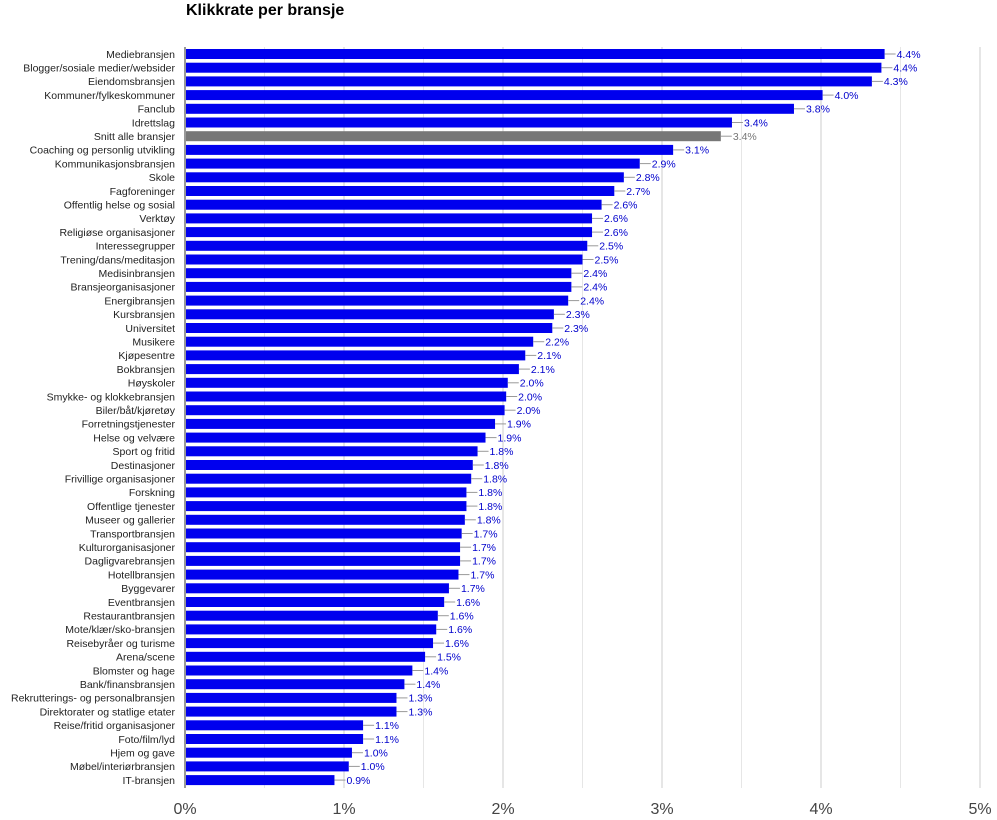  Describe the element at coordinates (142, 754) in the screenshot. I see `category-label: Hjem og gave` at that location.